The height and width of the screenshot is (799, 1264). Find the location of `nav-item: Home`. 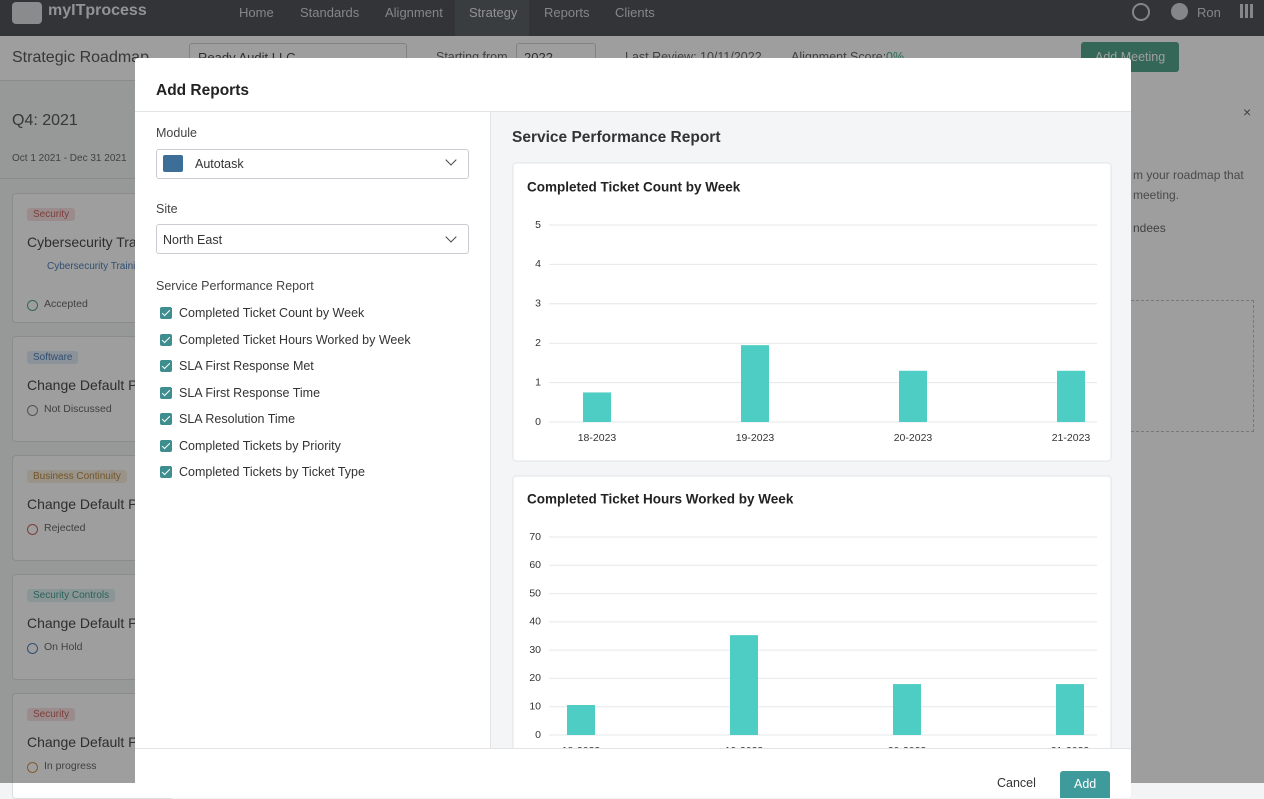

nav-item: Home is located at coordinates (256, 12).